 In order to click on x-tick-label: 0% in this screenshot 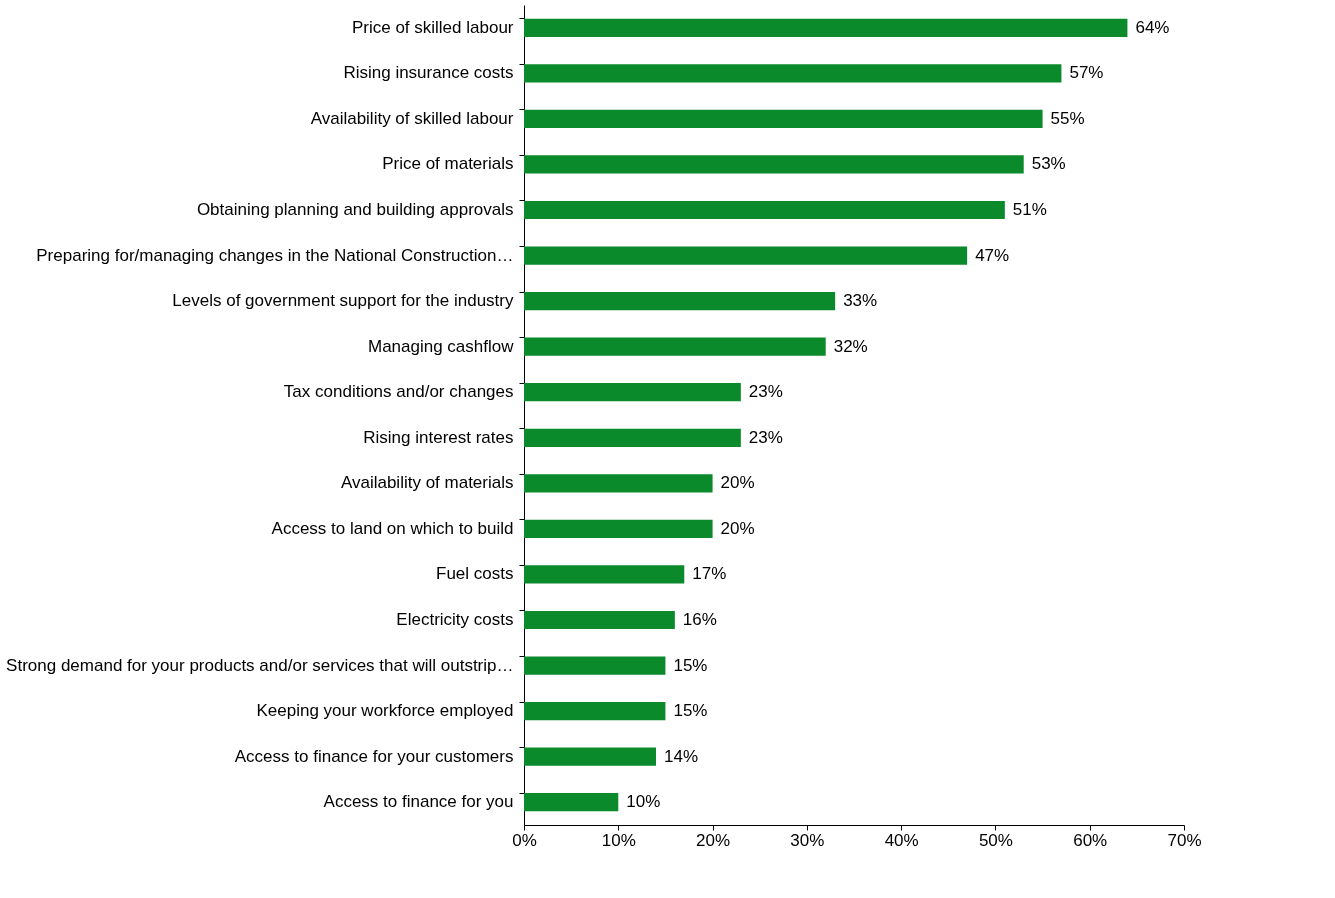, I will do `click(524, 840)`.